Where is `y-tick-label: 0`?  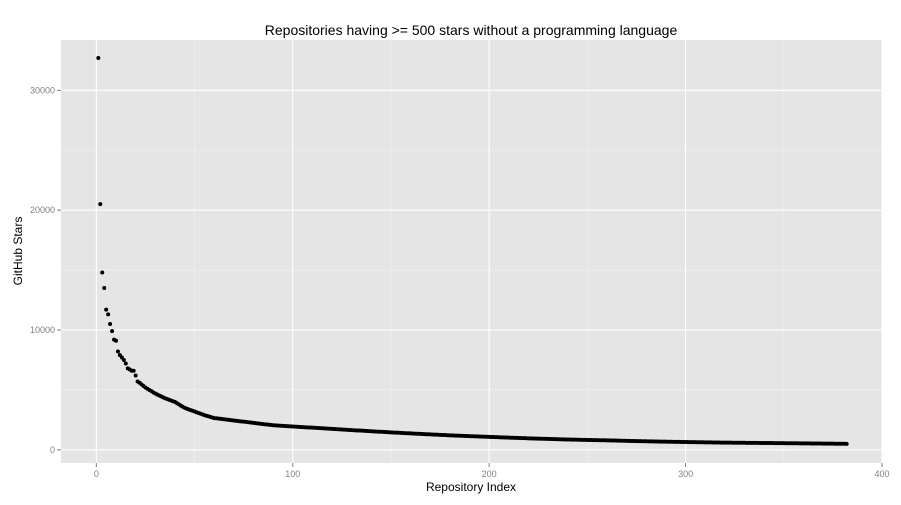
y-tick-label: 0 is located at coordinates (52, 450).